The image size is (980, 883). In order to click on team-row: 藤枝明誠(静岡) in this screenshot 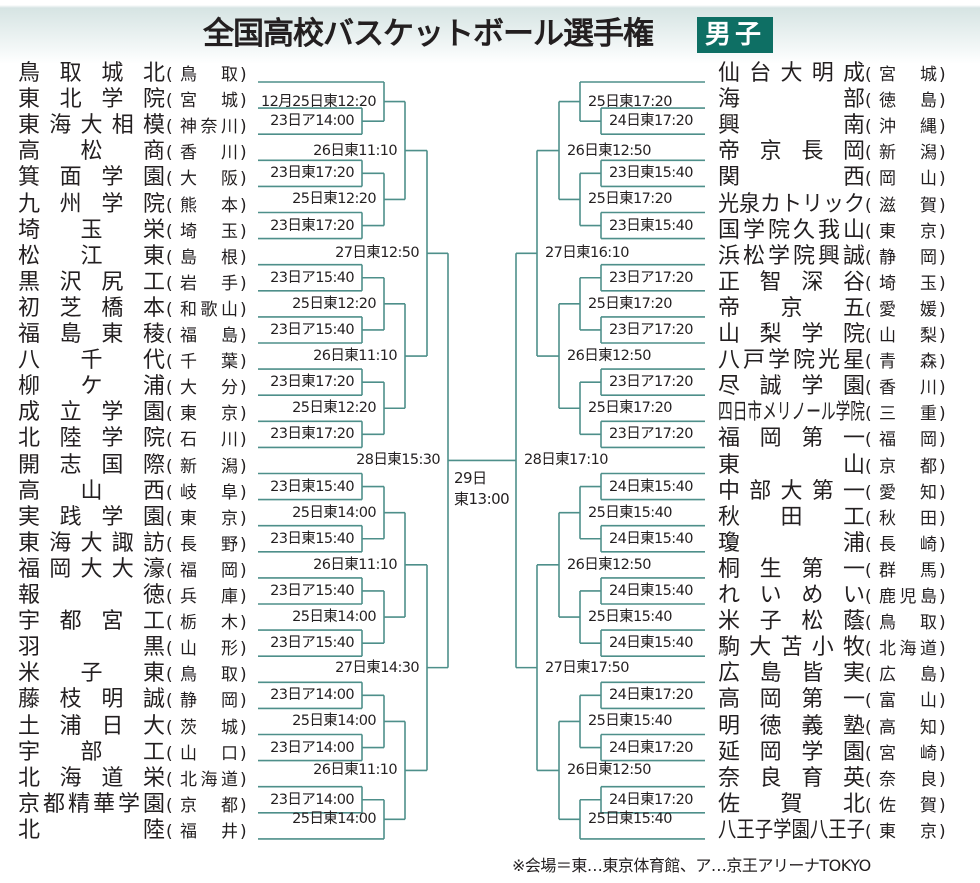, I will do `click(490, 700)`.